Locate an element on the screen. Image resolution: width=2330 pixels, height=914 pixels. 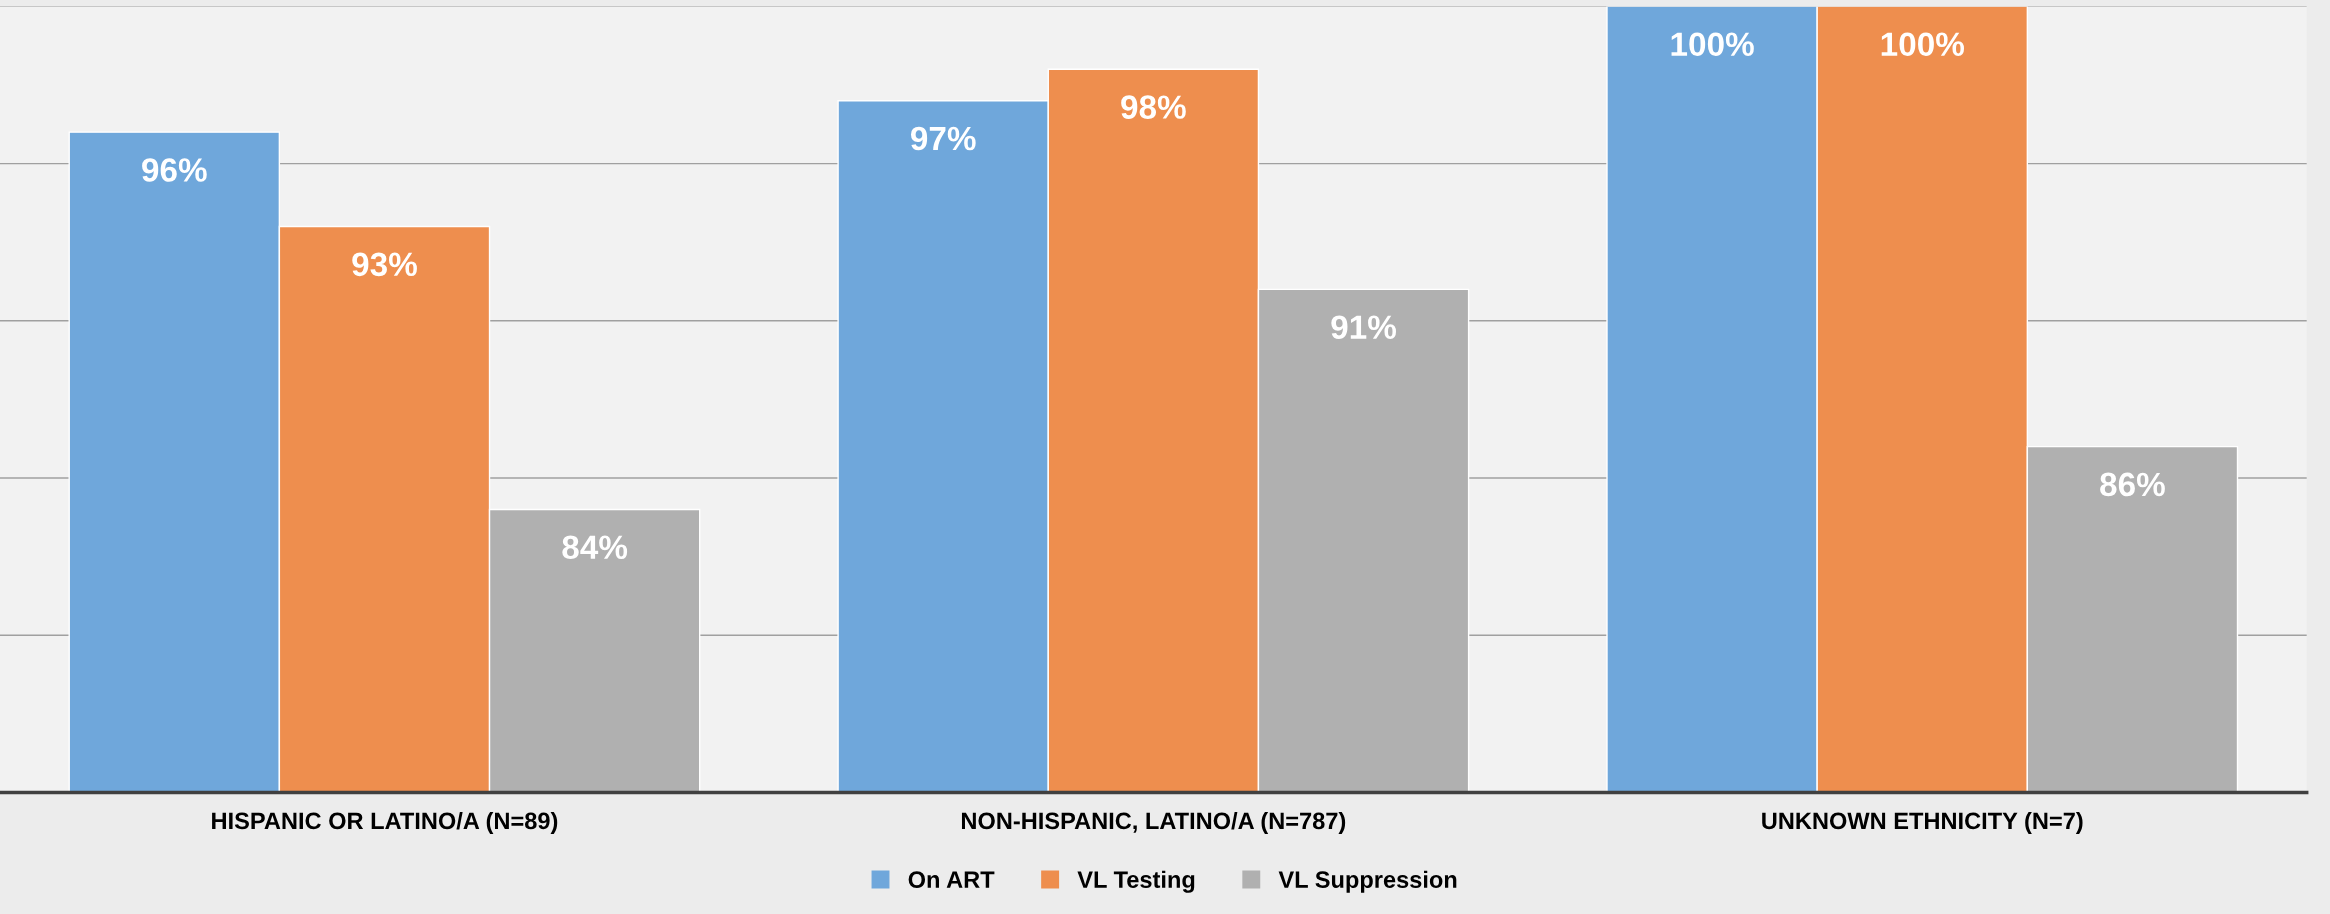
x-tick-label: UNKNOWN ETHNICITY (N=7) is located at coordinates (1922, 822).